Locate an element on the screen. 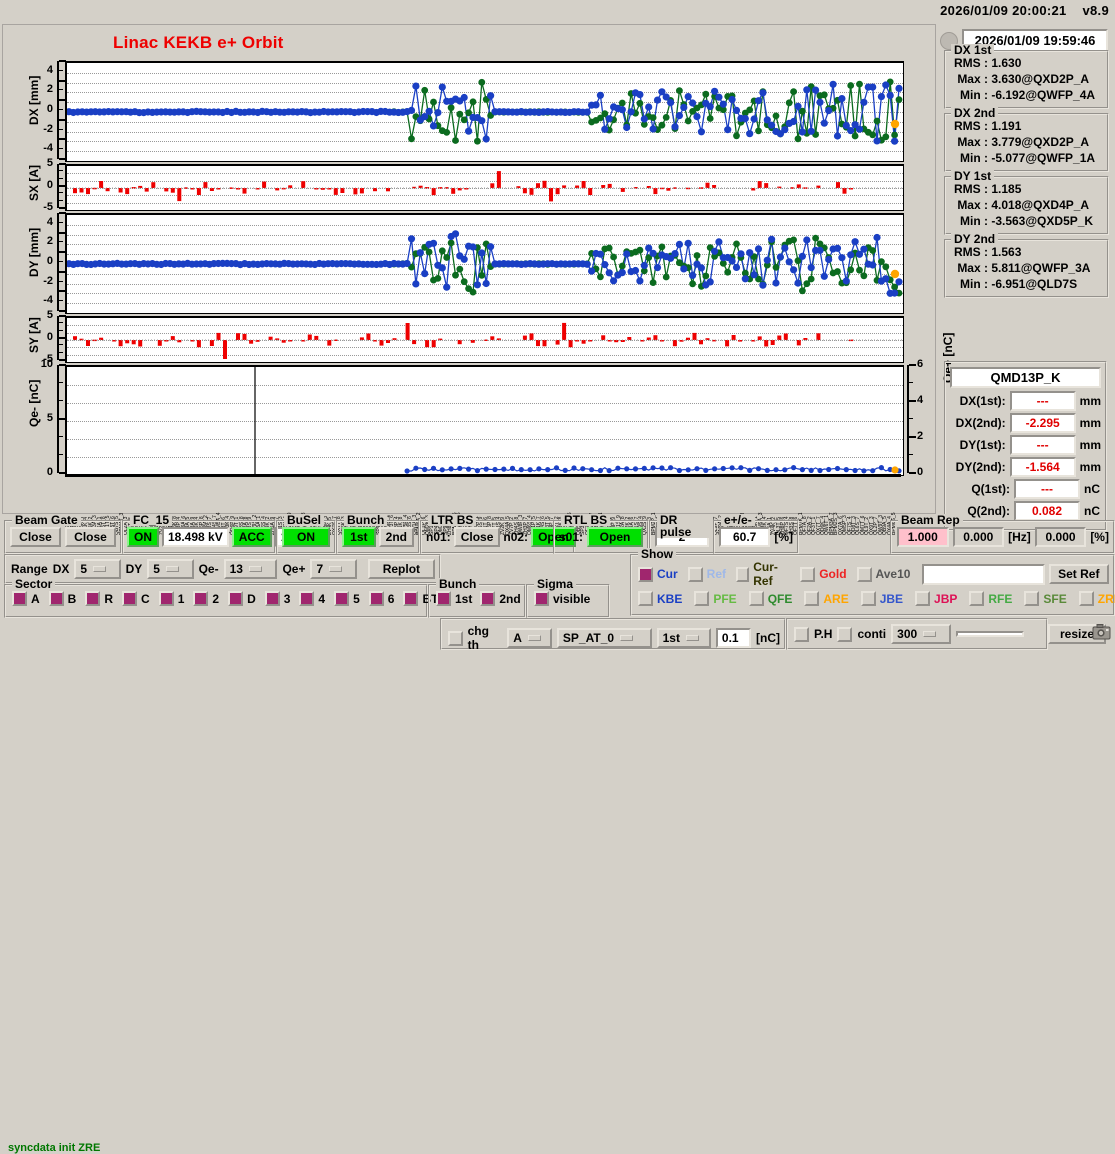 The image size is (1115, 1154). sector-item-1: 1 is located at coordinates (171, 598).